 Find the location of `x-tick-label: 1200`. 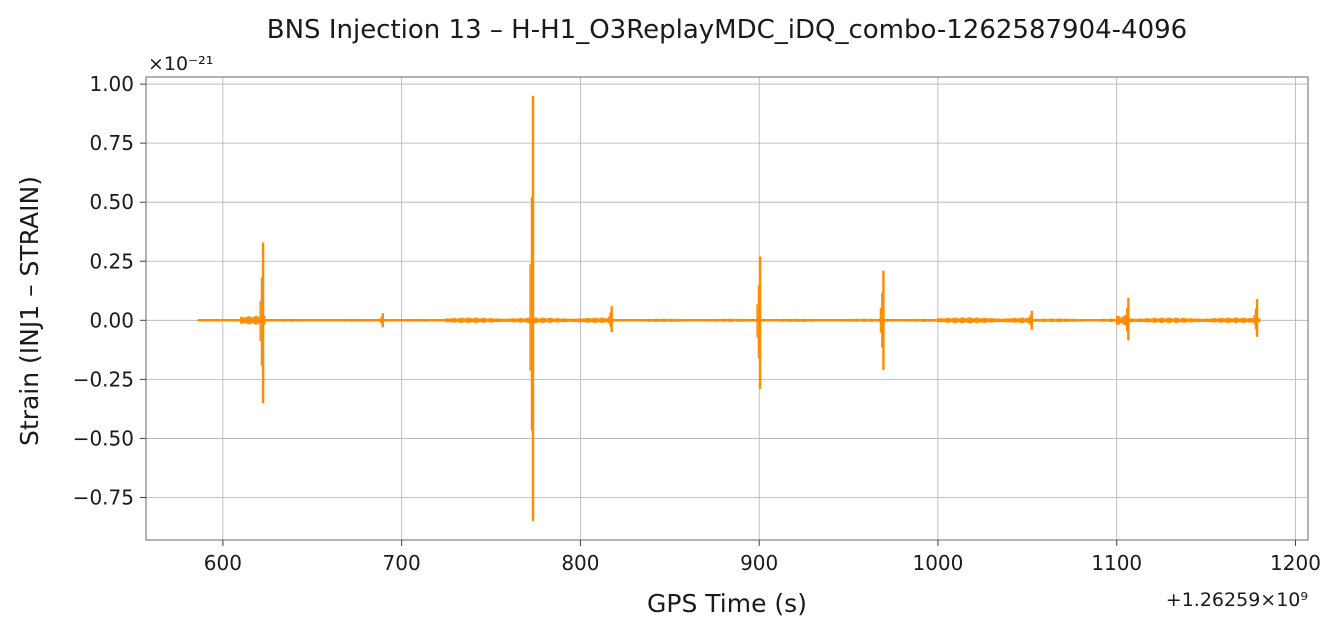

x-tick-label: 1200 is located at coordinates (1295, 563).